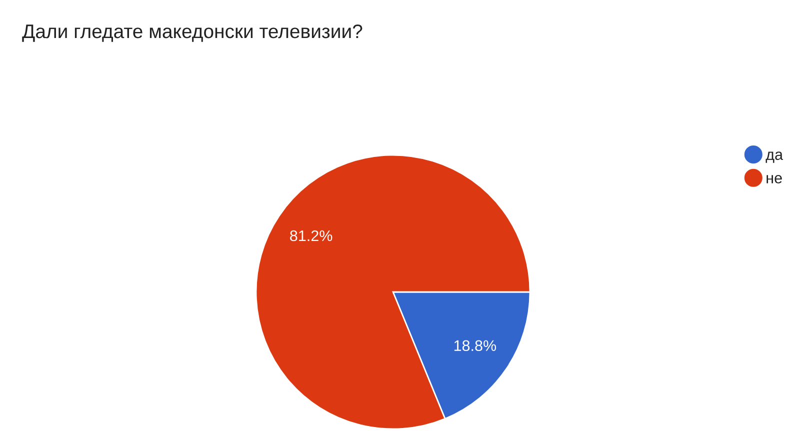  Describe the element at coordinates (192, 33) in the screenshot. I see `chart-title: Дали гледате македонски телевизии?` at that location.